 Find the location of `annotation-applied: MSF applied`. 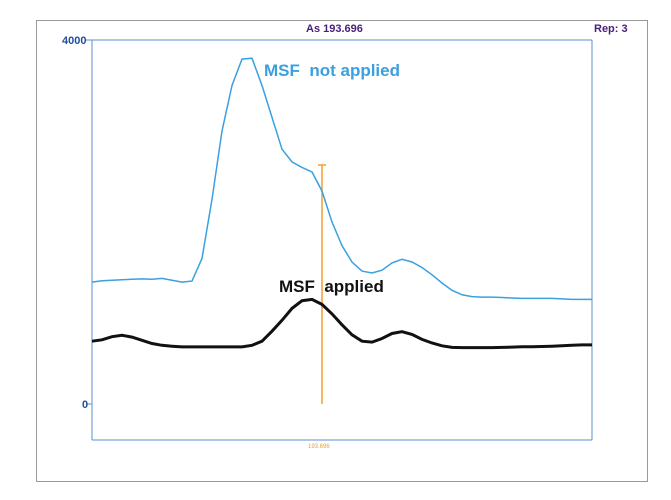

annotation-applied: MSF applied is located at coordinates (331, 286).